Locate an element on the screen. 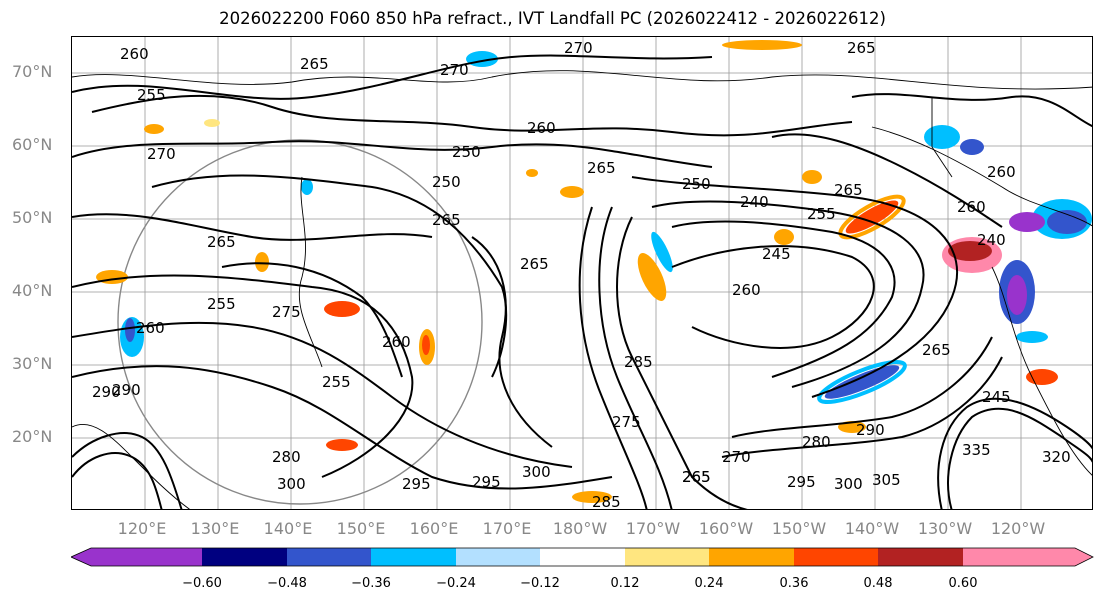  colorbar-tick: −0.36 is located at coordinates (371, 583).